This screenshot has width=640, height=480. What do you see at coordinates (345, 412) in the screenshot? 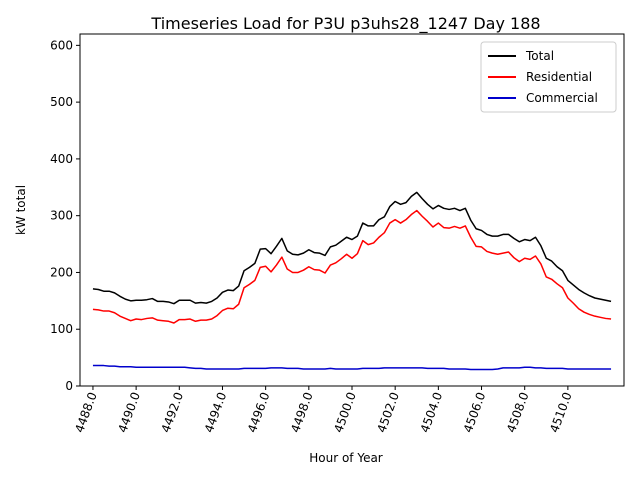
I see `x-tick-label: 4500.0` at bounding box center [345, 412].